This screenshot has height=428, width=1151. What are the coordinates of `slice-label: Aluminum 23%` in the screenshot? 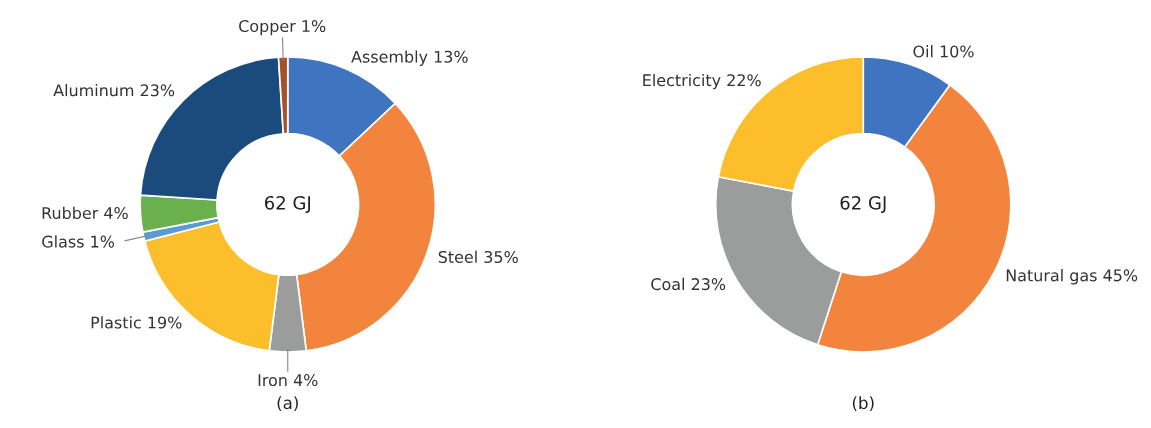 It's located at (114, 90).